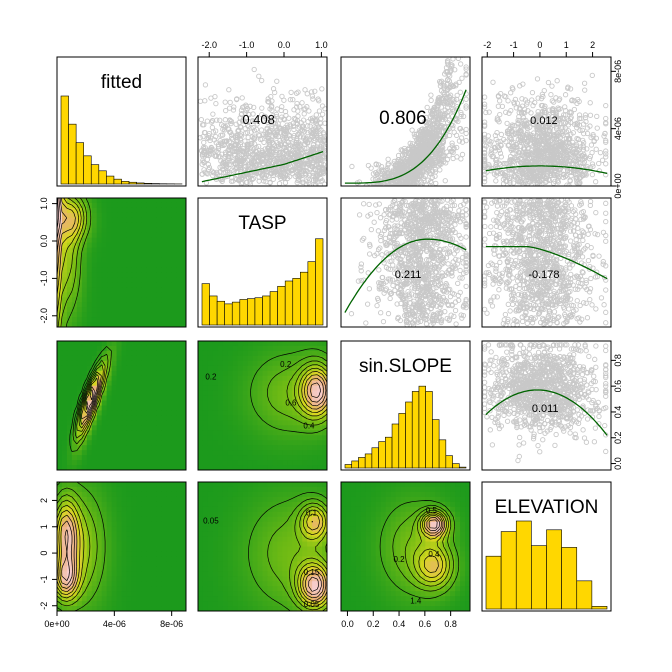 This screenshot has width=672, height=672. What do you see at coordinates (121, 262) in the screenshot?
I see `panel-TASP-fitted` at bounding box center [121, 262].